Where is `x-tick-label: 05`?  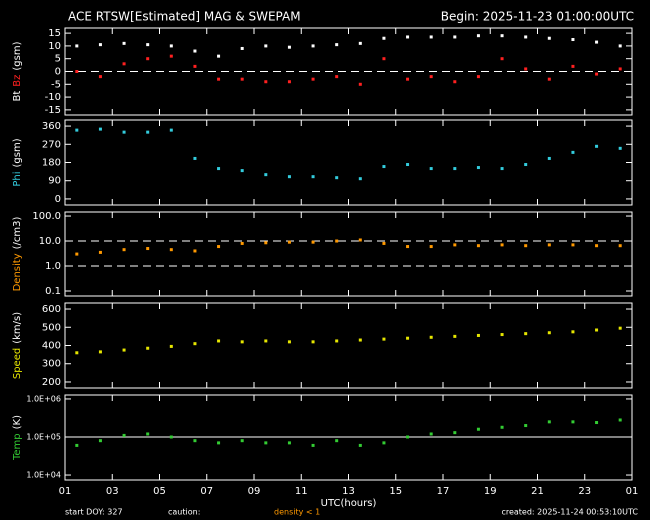 x-tick-label: 05 is located at coordinates (159, 491).